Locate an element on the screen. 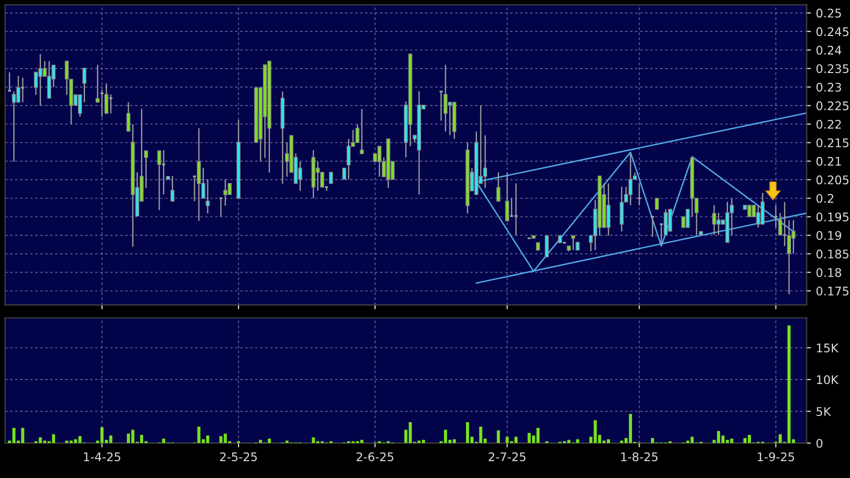 The width and height of the screenshot is (850, 478). y-tick-label: 0.2 is located at coordinates (825, 198).